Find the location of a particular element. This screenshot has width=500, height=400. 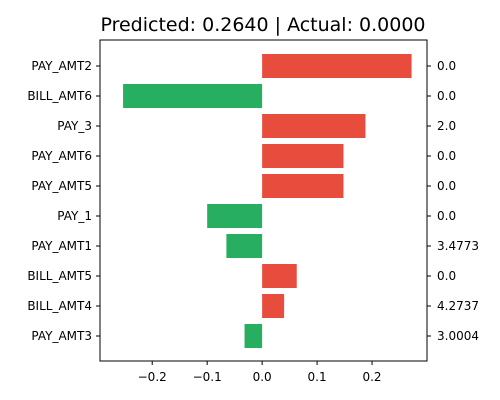

category-label-pay-amt2: PAY_AMT2 is located at coordinates (61, 66).